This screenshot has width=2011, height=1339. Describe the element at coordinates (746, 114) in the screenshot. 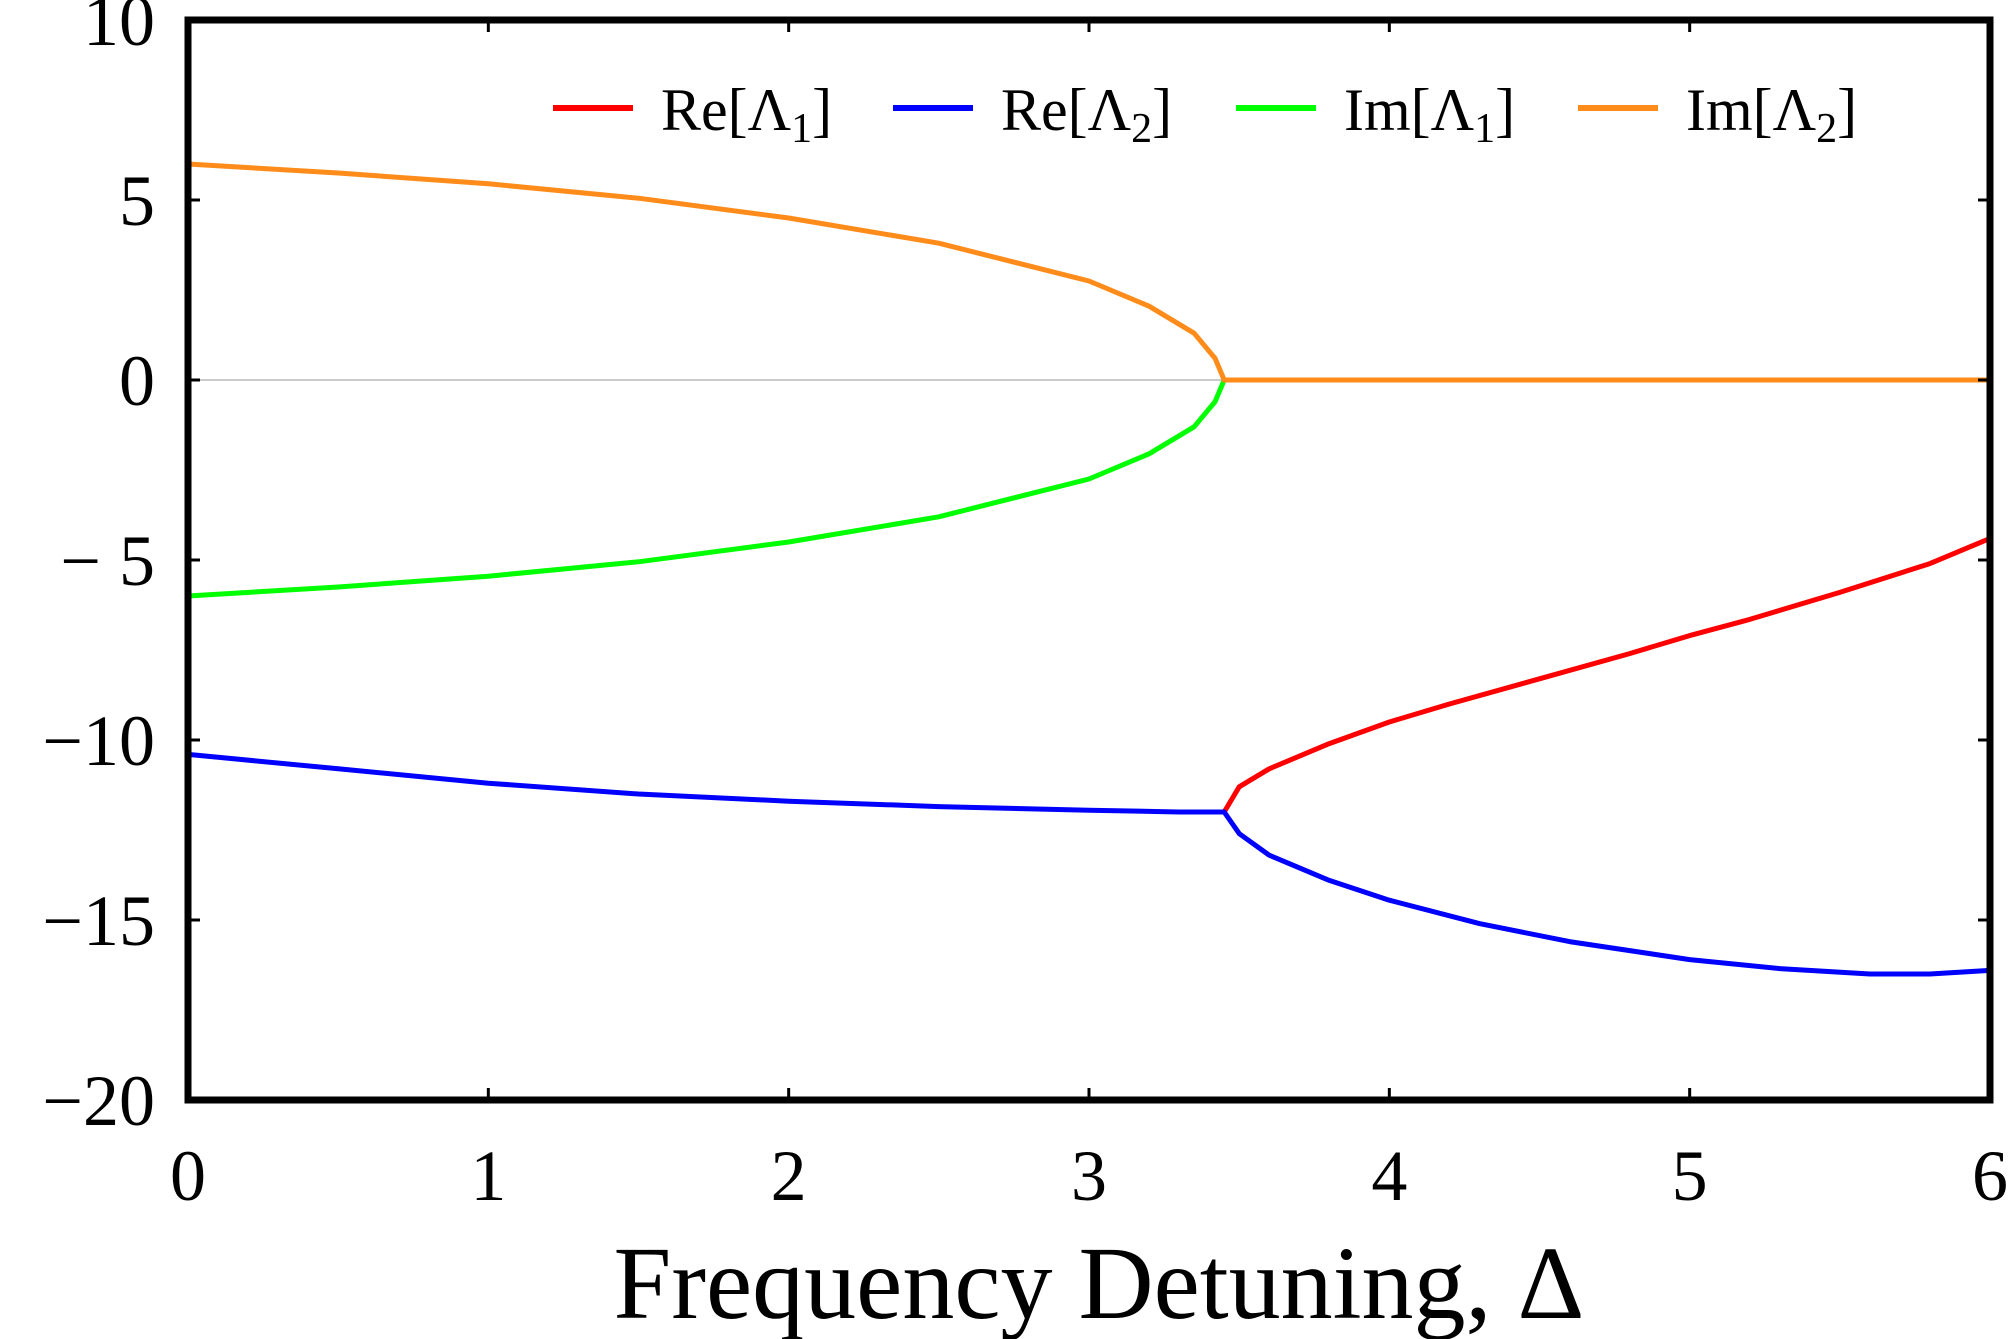

I see `legend-label-1: Re[Λ1]` at that location.